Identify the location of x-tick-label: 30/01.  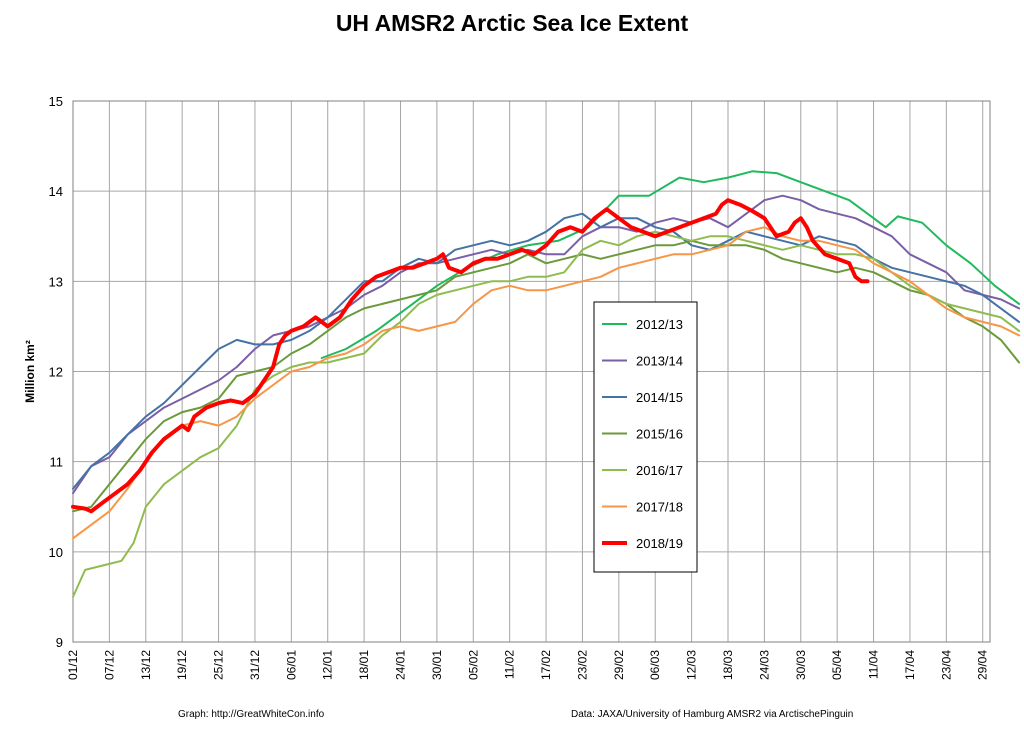
(437, 665).